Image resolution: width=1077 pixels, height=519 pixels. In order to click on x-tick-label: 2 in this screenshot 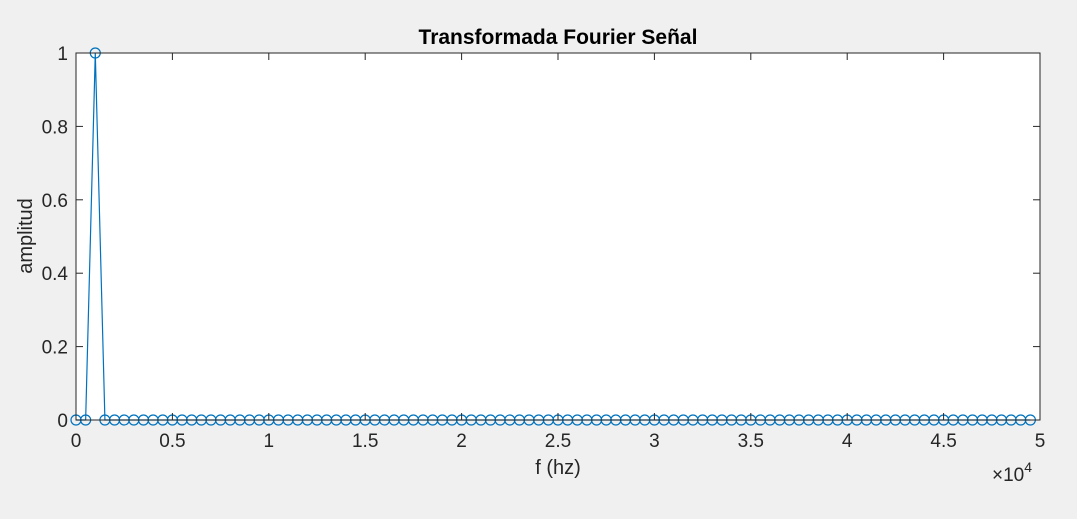, I will do `click(461, 441)`.